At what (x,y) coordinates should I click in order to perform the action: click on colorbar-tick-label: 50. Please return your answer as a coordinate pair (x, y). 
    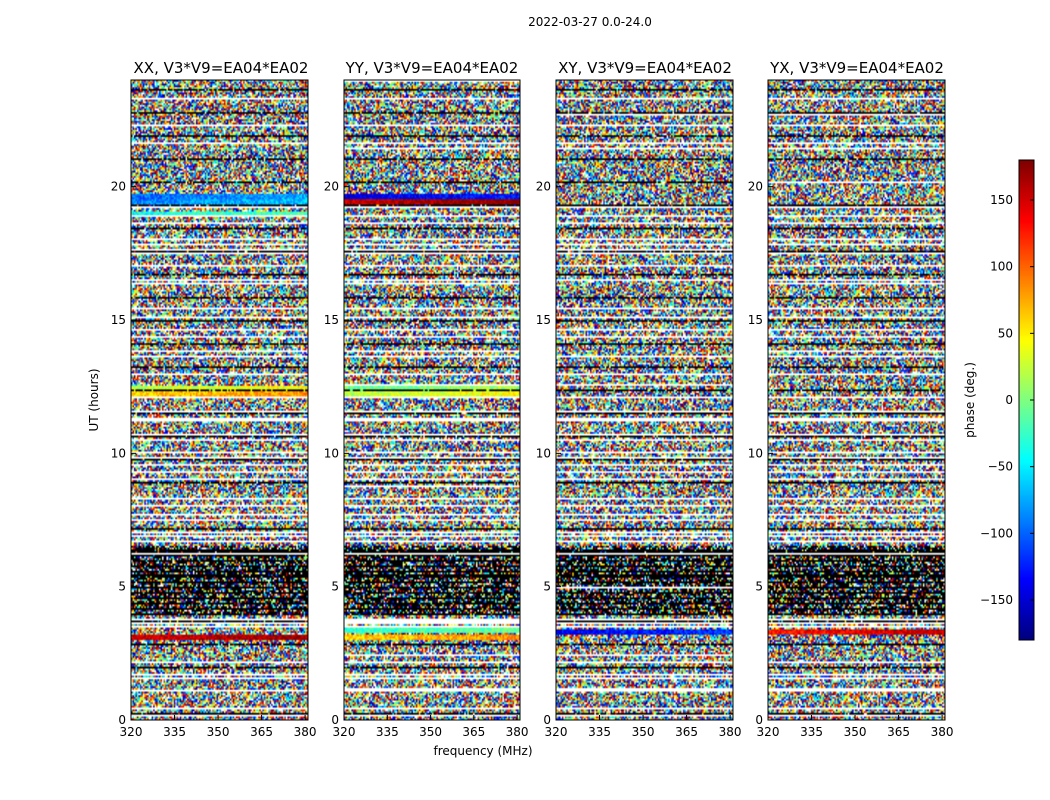
    Looking at the image, I should click on (1005, 333).